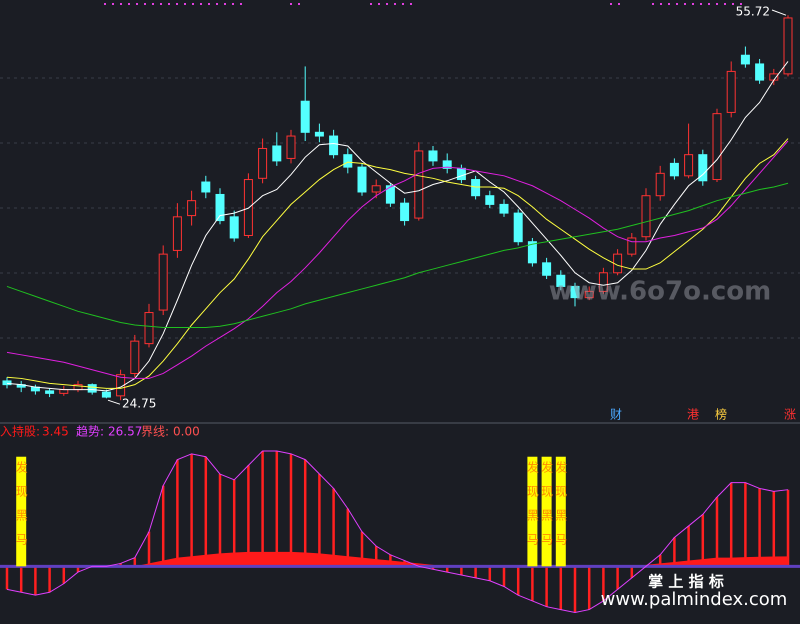 Image resolution: width=800 pixels, height=624 pixels. I want to click on tag: 榜, so click(721, 414).